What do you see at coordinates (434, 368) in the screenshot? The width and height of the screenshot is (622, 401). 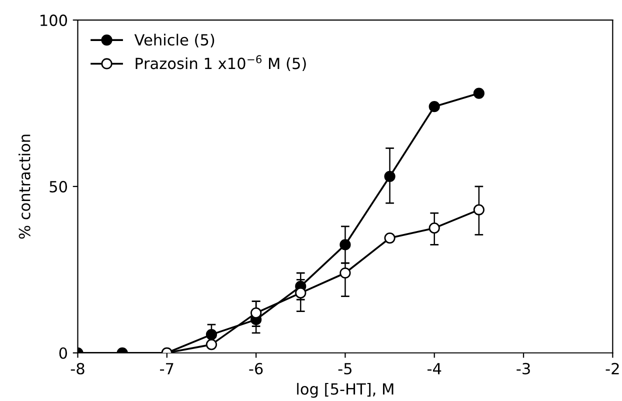 I see `x-tick-label: -4` at bounding box center [434, 368].